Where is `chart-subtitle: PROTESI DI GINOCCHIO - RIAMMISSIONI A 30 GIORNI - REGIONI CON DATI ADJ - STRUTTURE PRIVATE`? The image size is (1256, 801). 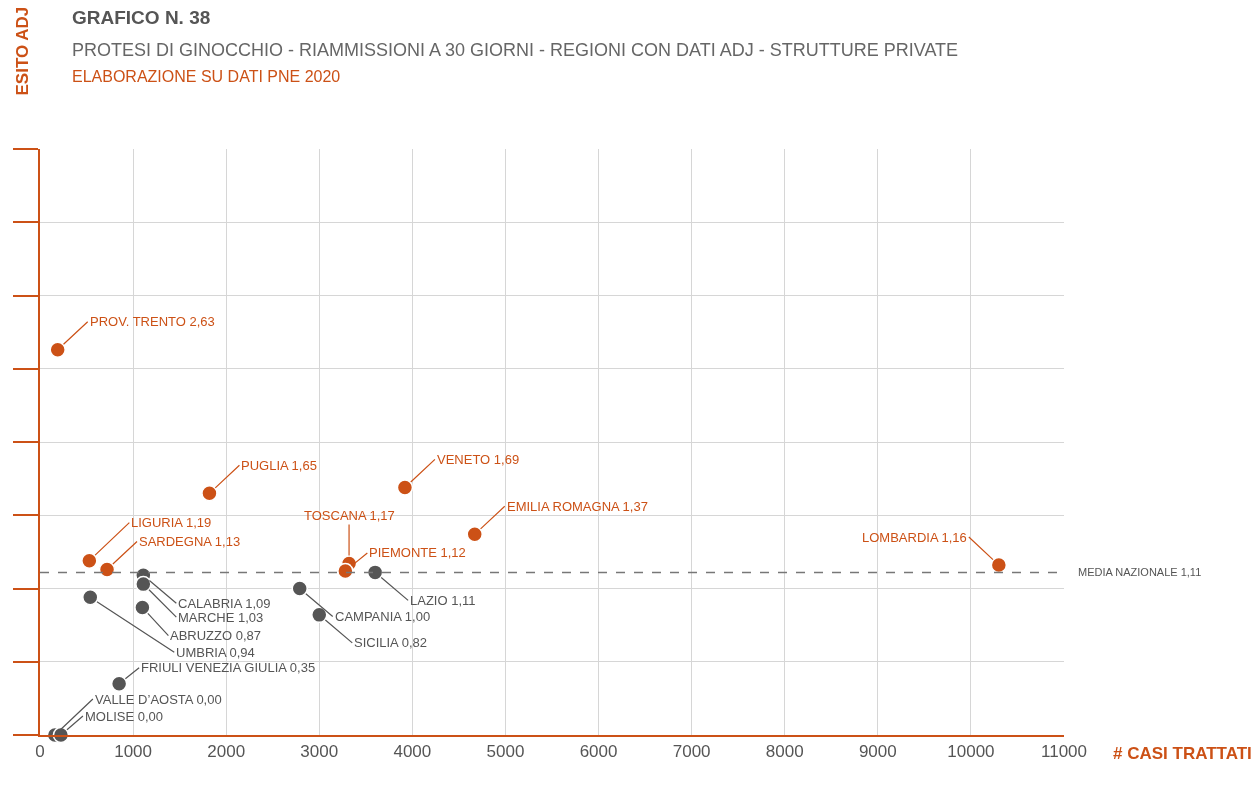
chart-subtitle: PROTESI DI GINOCCHIO - RIAMMISSIONI A 30 GIORNI - REGIONI CON DATI ADJ - STRUTTURE PRIVATE is located at coordinates (515, 50).